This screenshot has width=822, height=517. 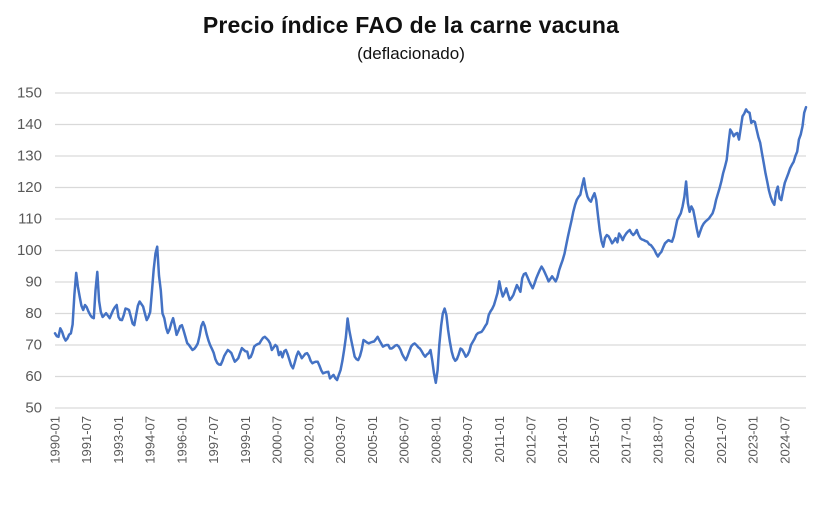 I want to click on svg-text: 2009-07, so click(x=467, y=440).